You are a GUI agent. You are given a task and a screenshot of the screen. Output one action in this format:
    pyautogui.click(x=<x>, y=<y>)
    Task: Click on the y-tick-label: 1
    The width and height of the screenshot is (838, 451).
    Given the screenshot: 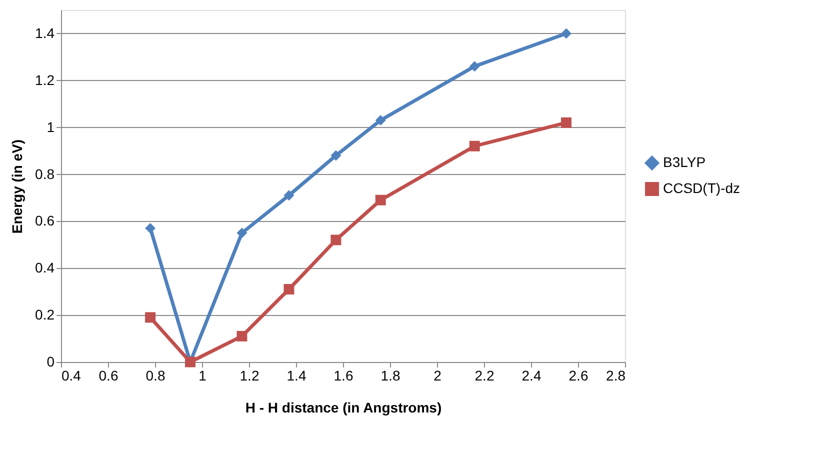 What is the action you would take?
    pyautogui.click(x=50, y=126)
    